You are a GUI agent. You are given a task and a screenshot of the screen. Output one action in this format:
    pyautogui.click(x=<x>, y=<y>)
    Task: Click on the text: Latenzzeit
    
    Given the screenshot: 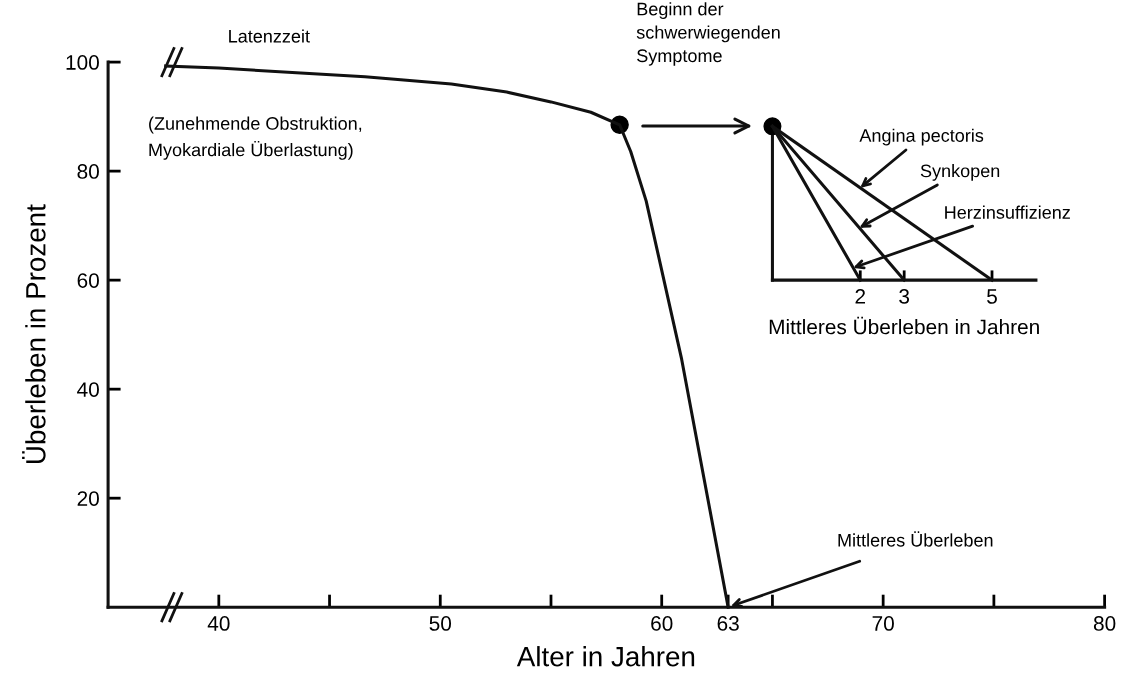 What is the action you would take?
    pyautogui.click(x=269, y=36)
    